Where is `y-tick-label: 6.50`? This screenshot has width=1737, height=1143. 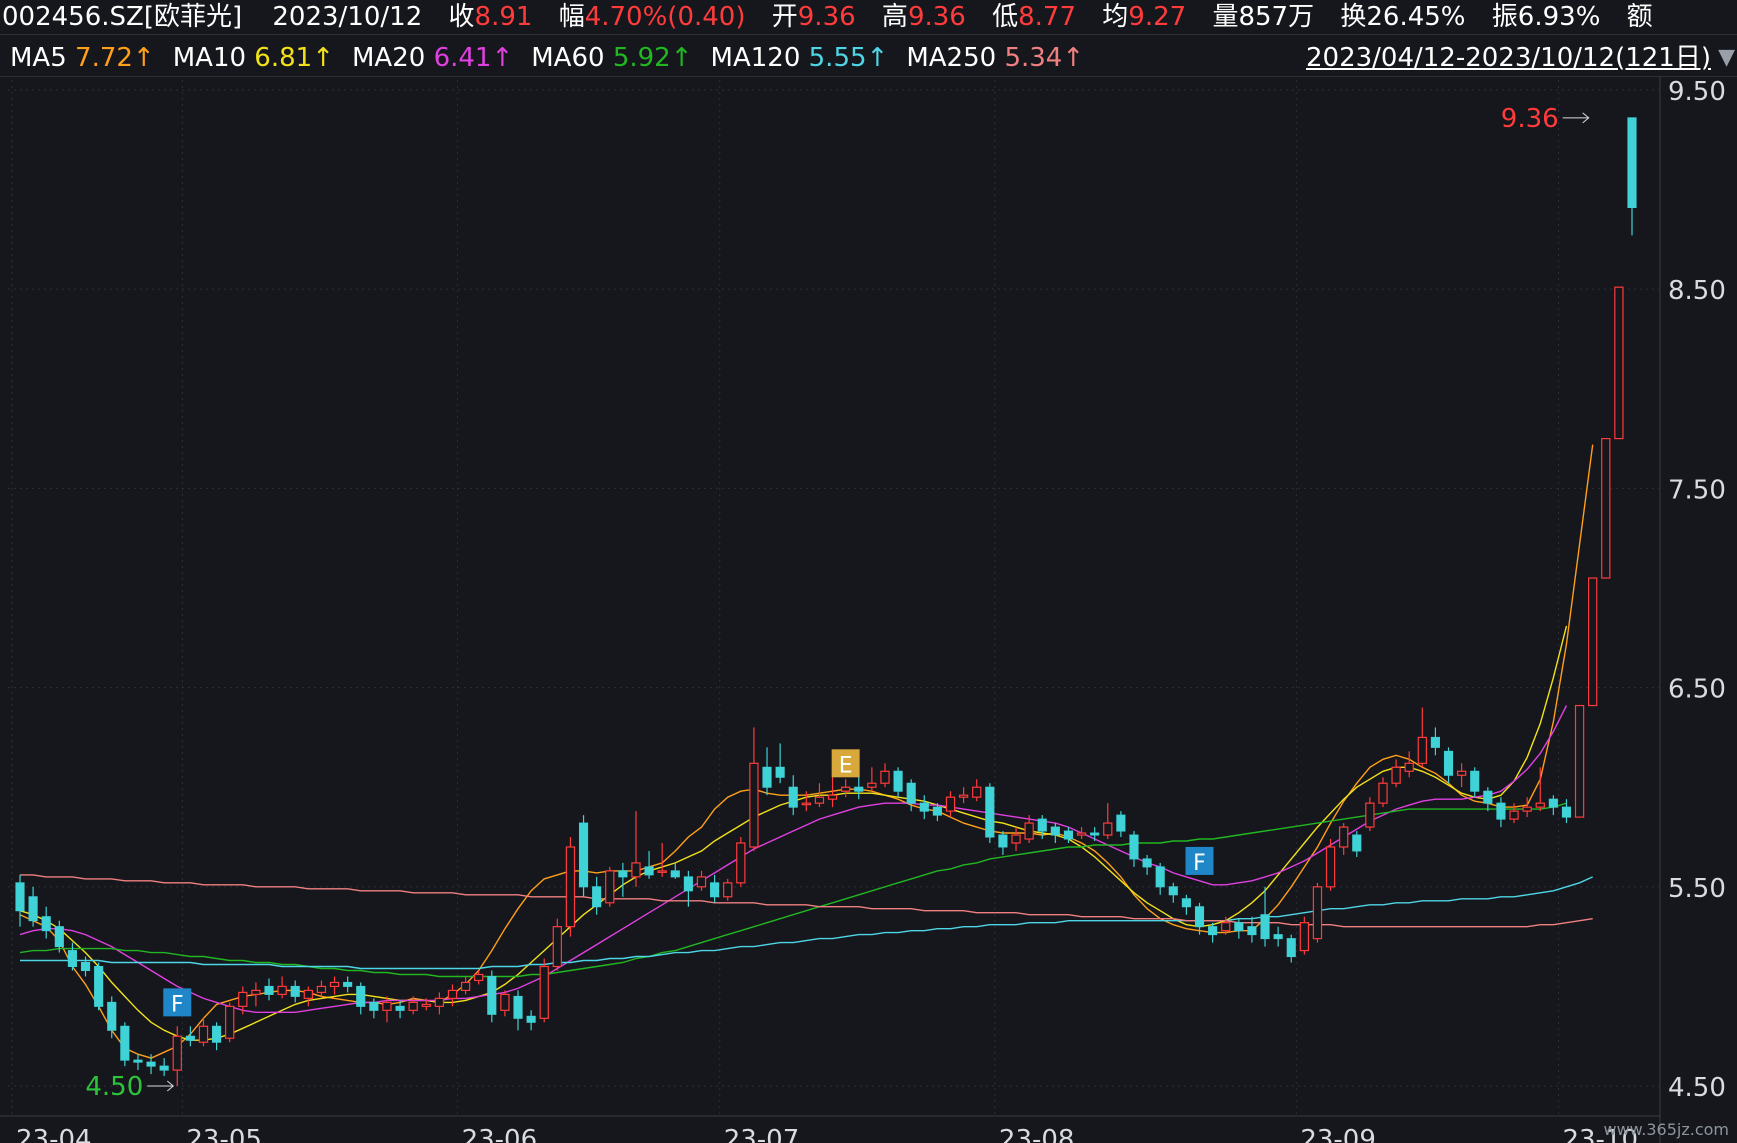 y-tick-label: 6.50 is located at coordinates (1697, 690).